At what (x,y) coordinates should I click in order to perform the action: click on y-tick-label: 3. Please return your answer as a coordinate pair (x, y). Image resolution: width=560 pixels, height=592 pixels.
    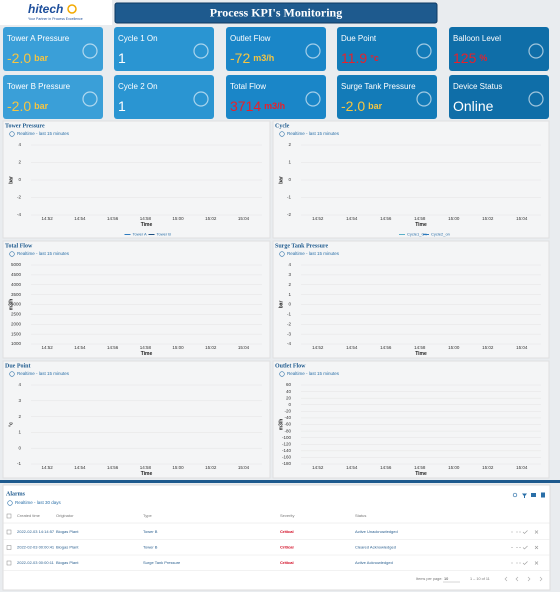
    Looking at the image, I should click on (19, 400).